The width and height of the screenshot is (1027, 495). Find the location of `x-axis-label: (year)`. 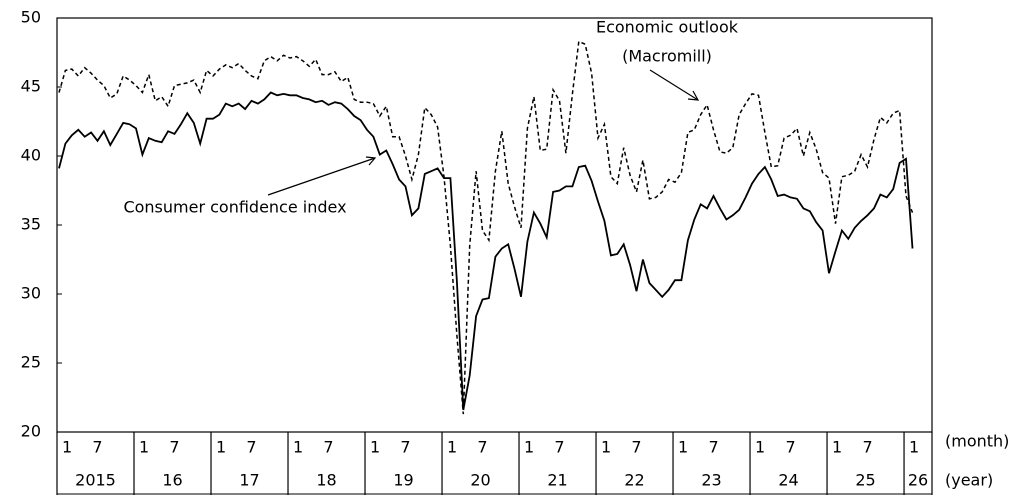

x-axis-label: (year) is located at coordinates (969, 480).